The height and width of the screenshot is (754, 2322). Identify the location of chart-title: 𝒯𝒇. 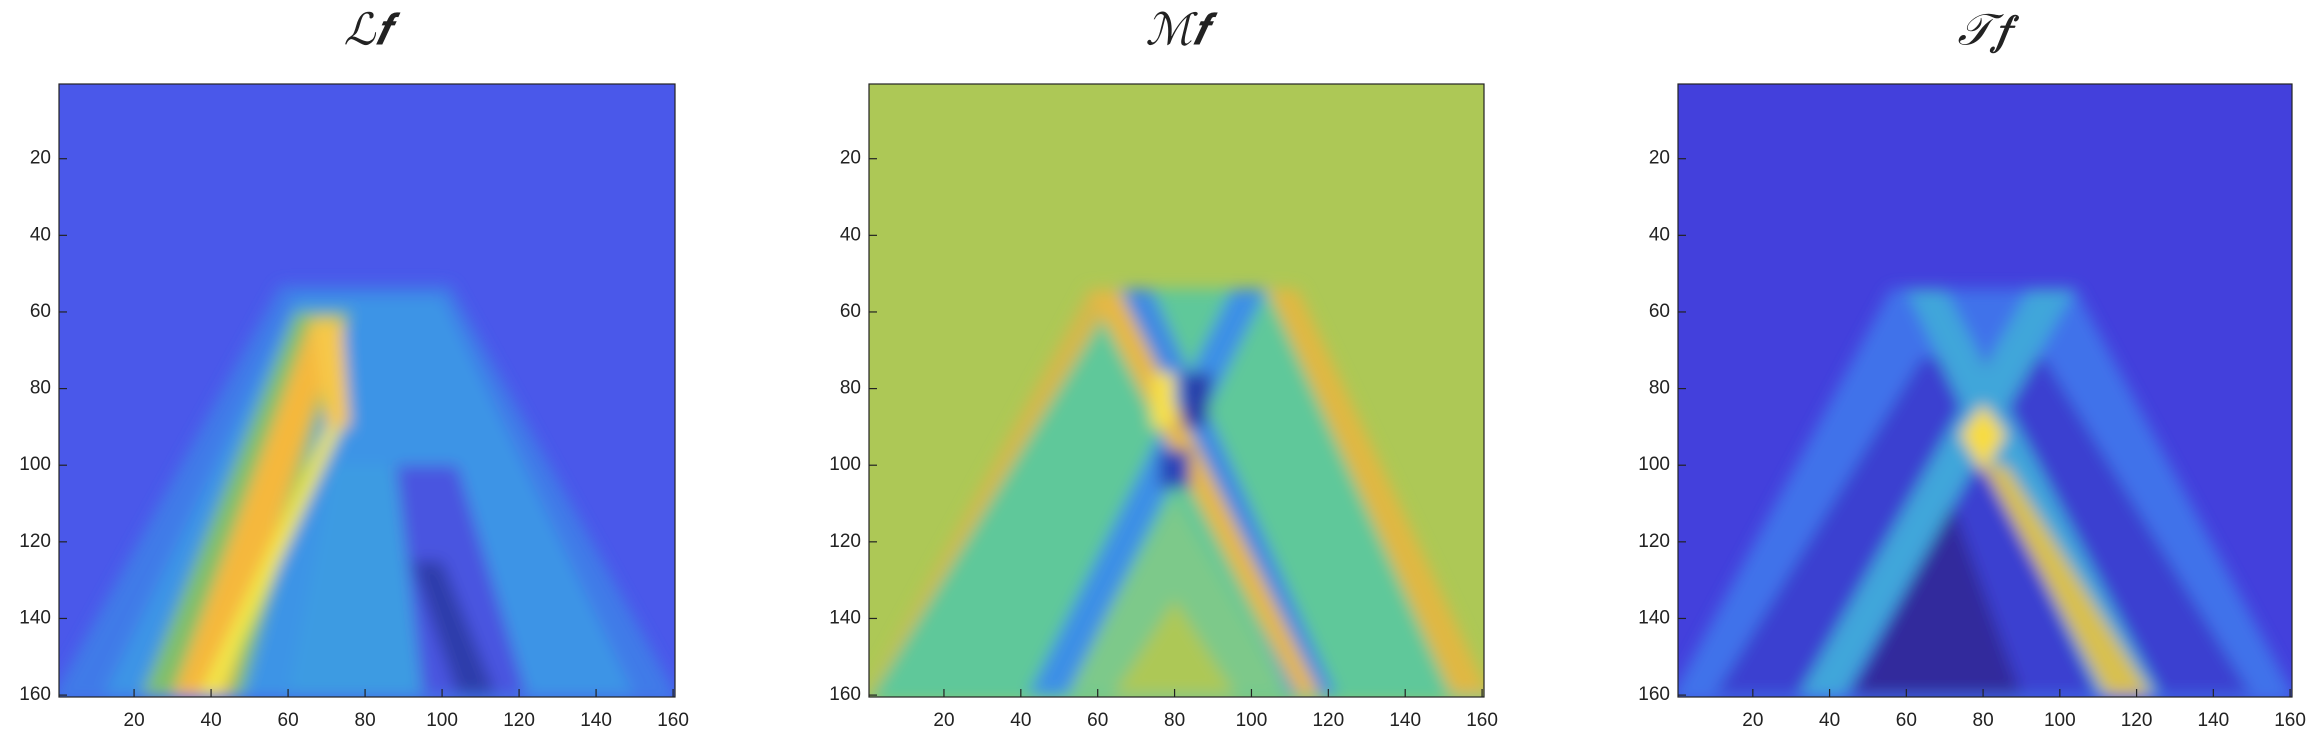
(1989, 30).